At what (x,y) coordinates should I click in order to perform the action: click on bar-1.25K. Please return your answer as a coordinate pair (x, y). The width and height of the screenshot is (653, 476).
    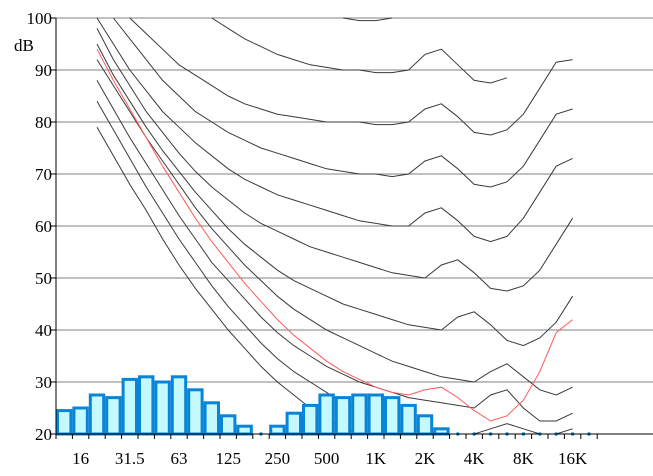
    Looking at the image, I should click on (392, 416).